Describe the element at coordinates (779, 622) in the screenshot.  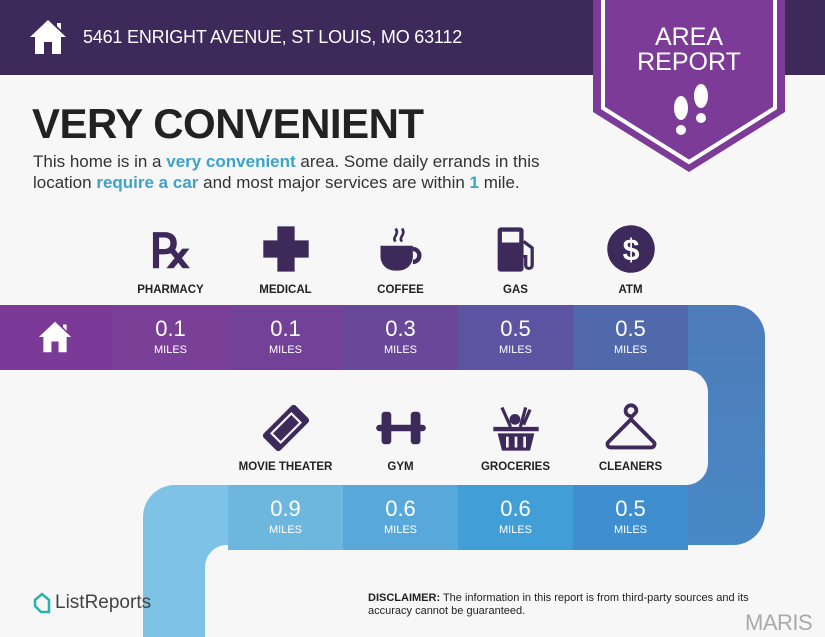
I see `watermark: MARIS` at that location.